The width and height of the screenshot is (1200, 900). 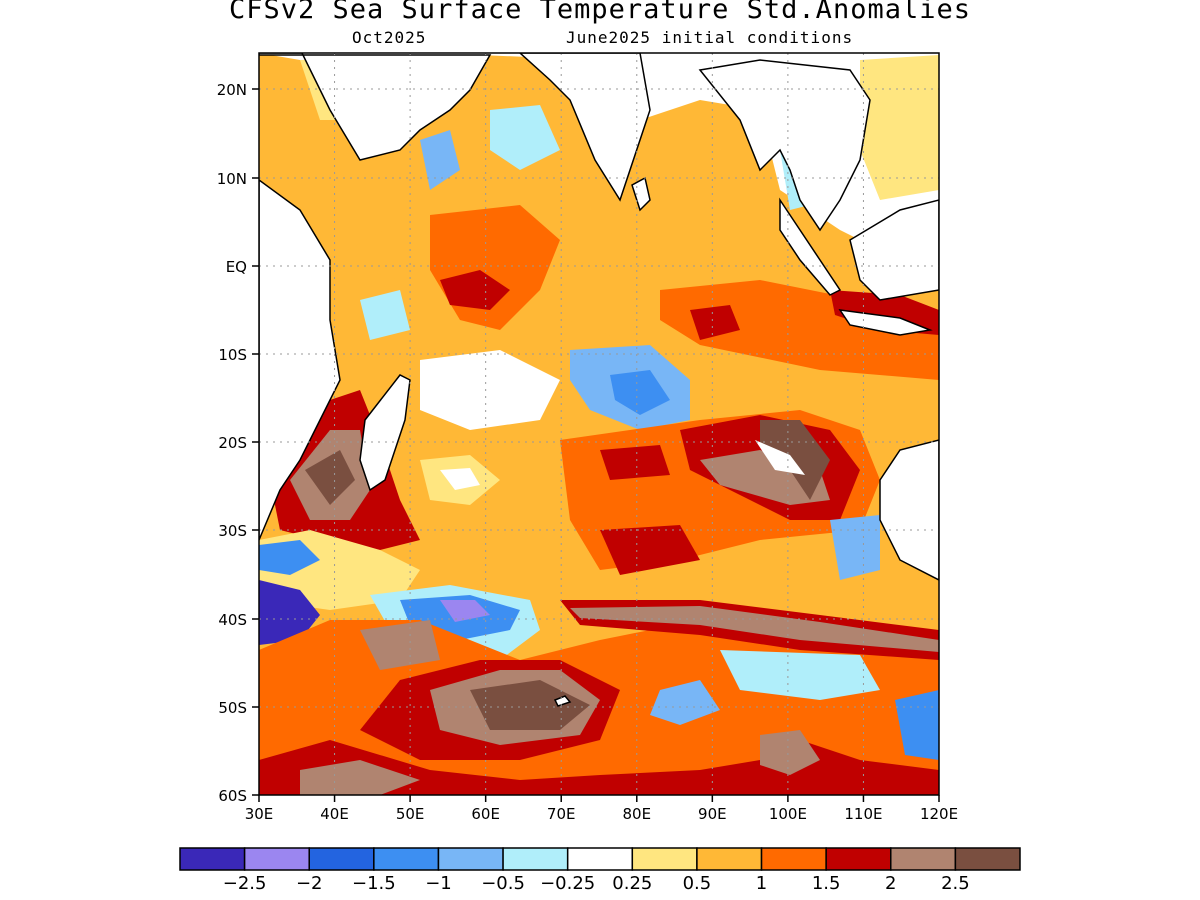 What do you see at coordinates (601, 809) in the screenshot?
I see `longitude-axis: 30E 40E 50E 60E 70E 80E 90E 100E 110E 120E` at bounding box center [601, 809].